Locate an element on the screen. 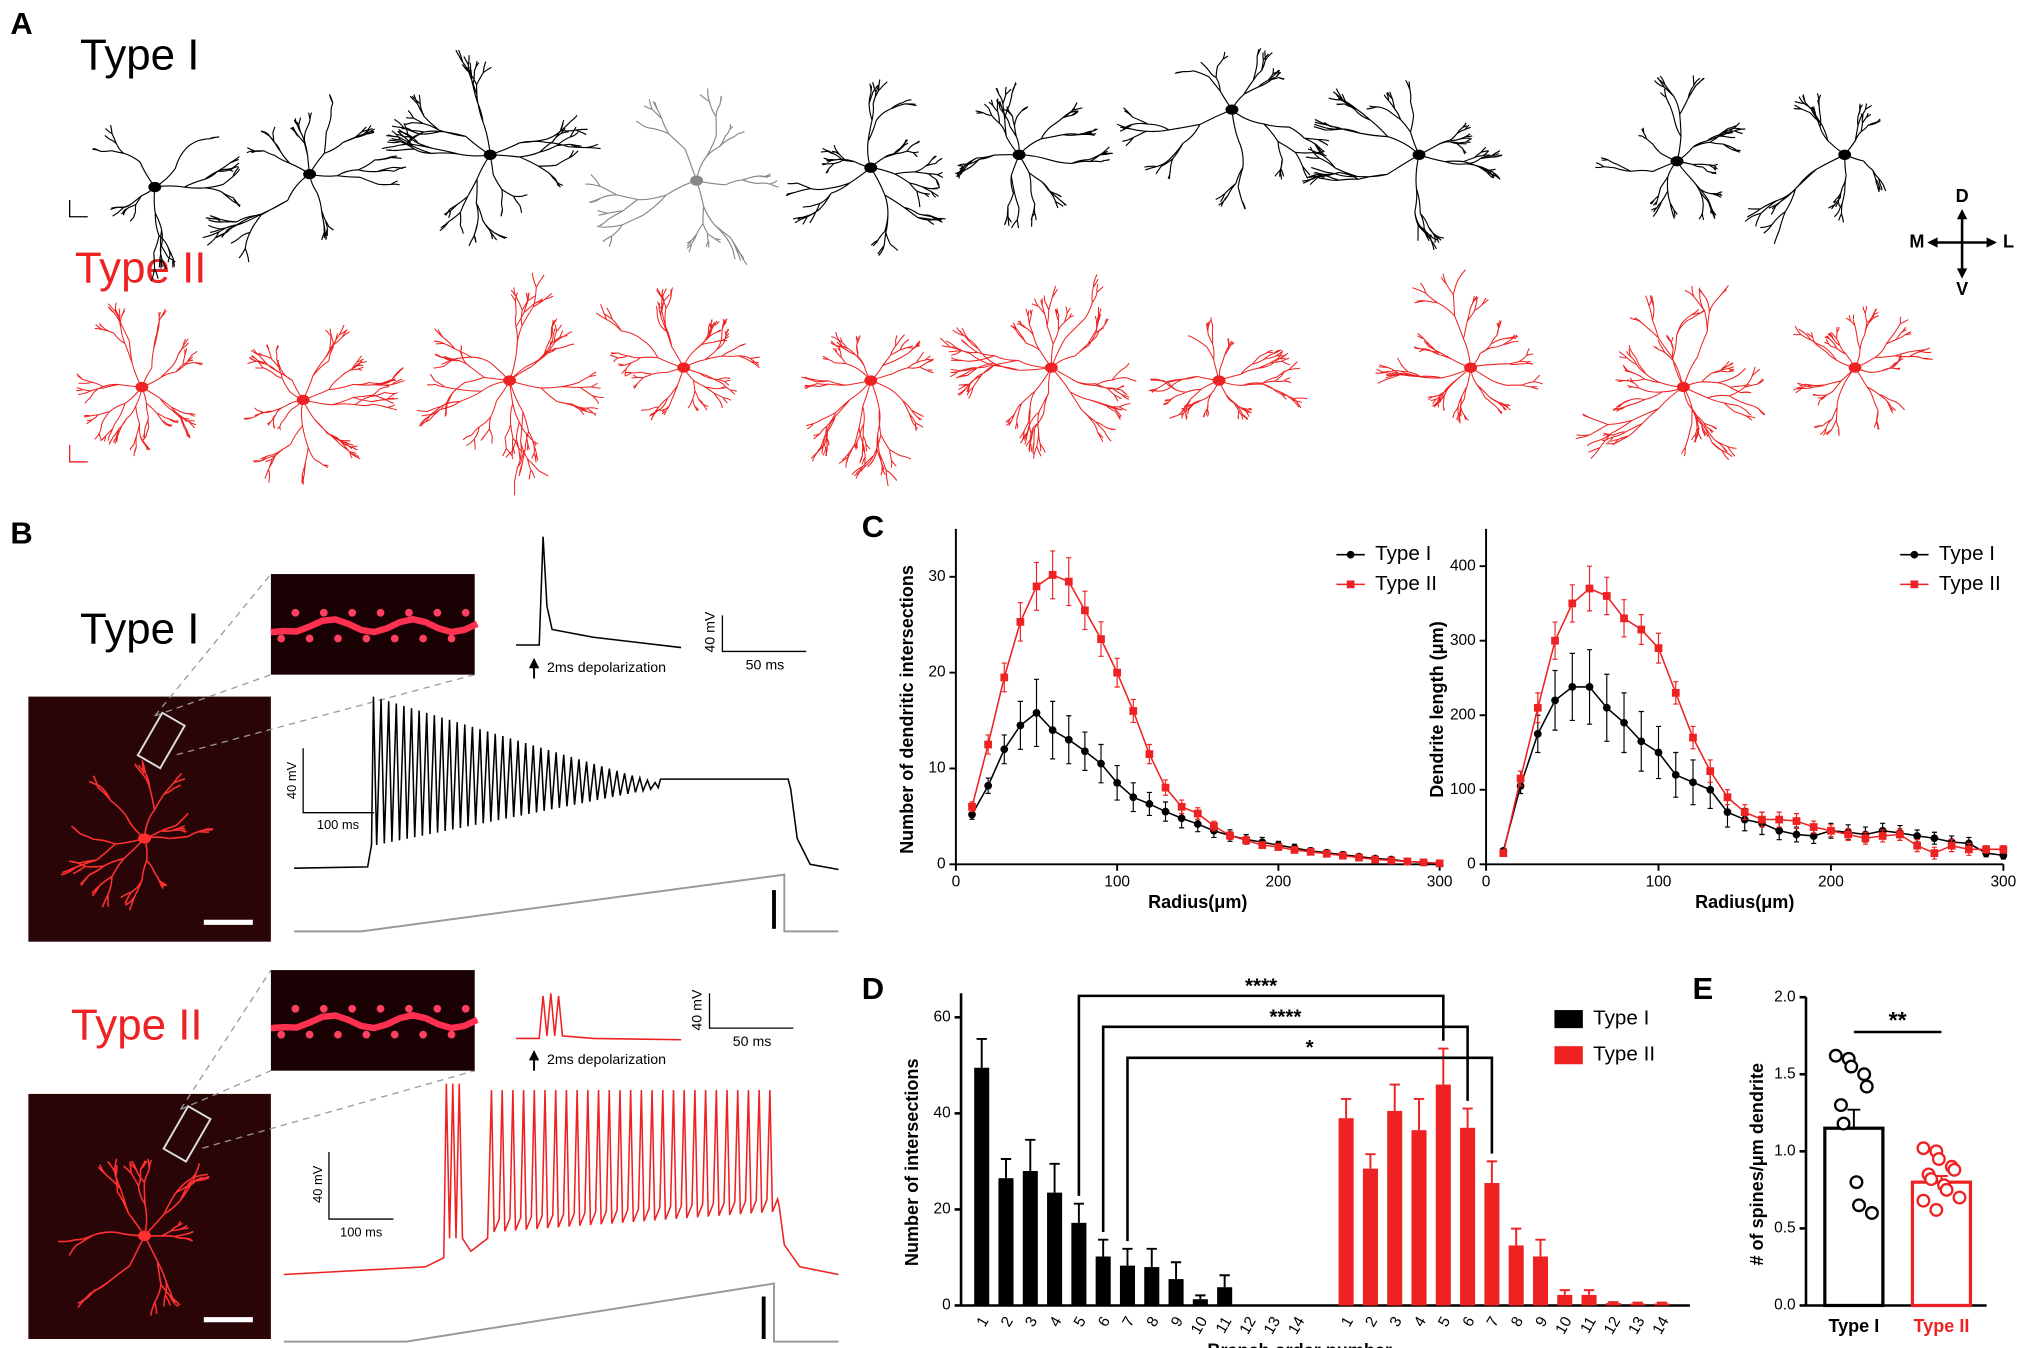 The width and height of the screenshot is (2023, 1348). significance-label: ** is located at coordinates (1898, 1020).